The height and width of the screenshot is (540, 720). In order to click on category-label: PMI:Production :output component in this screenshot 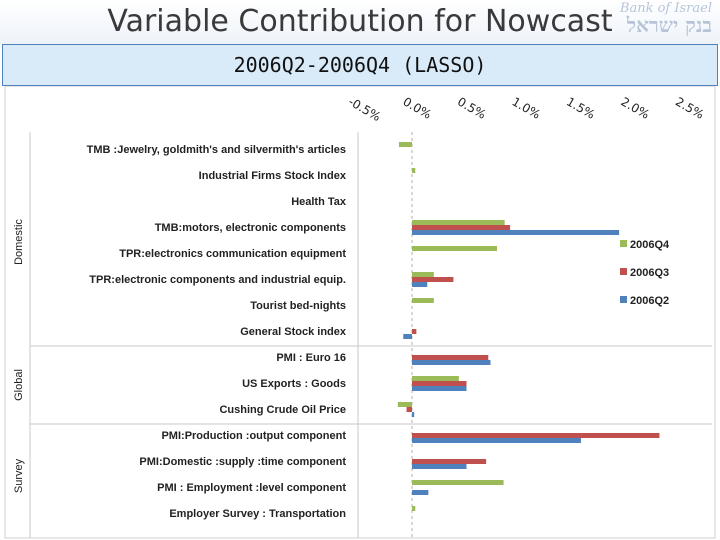, I will do `click(253, 436)`.